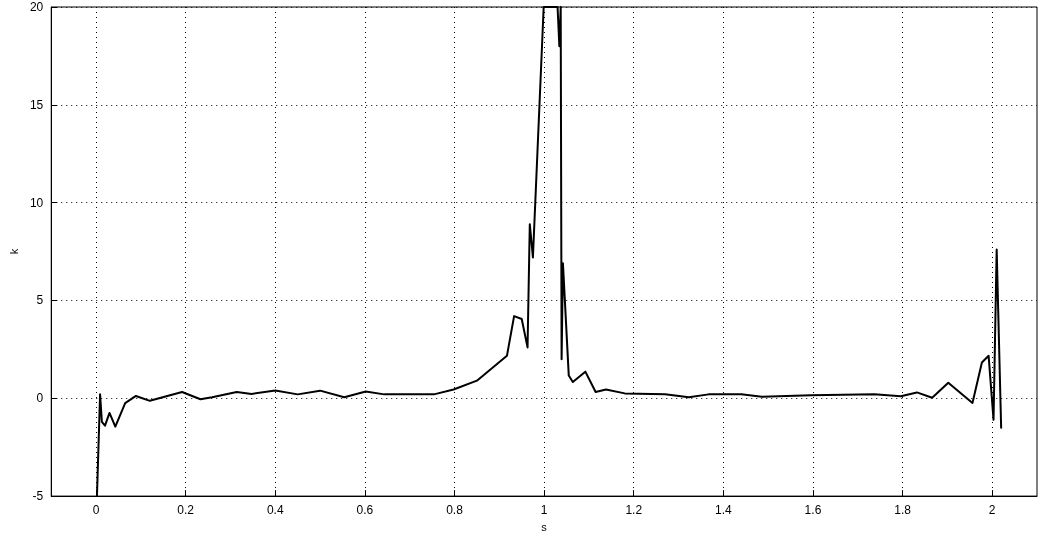 The width and height of the screenshot is (1047, 537). I want to click on x-tick-label: 1.6, so click(813, 510).